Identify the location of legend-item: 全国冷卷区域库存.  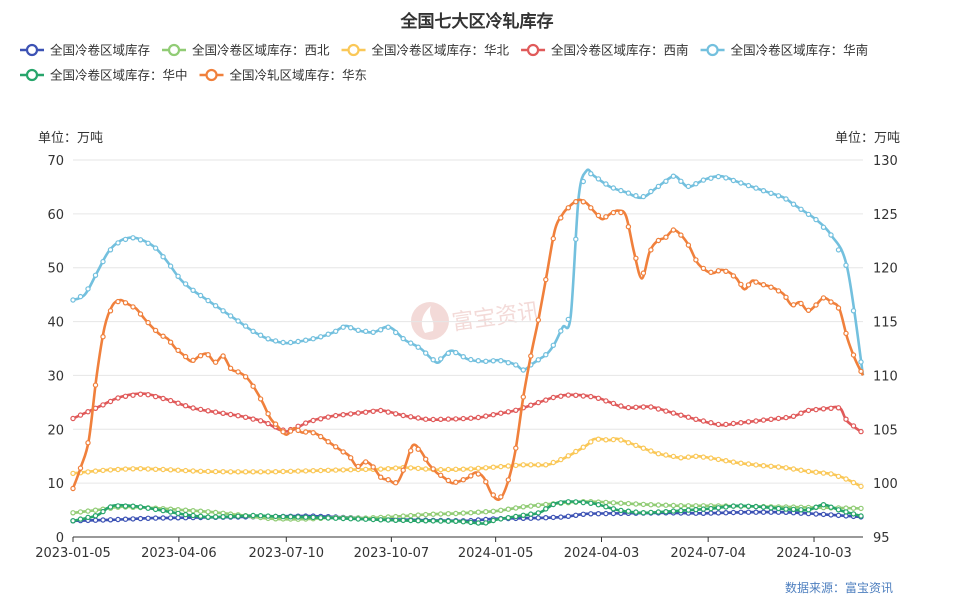
(85, 50).